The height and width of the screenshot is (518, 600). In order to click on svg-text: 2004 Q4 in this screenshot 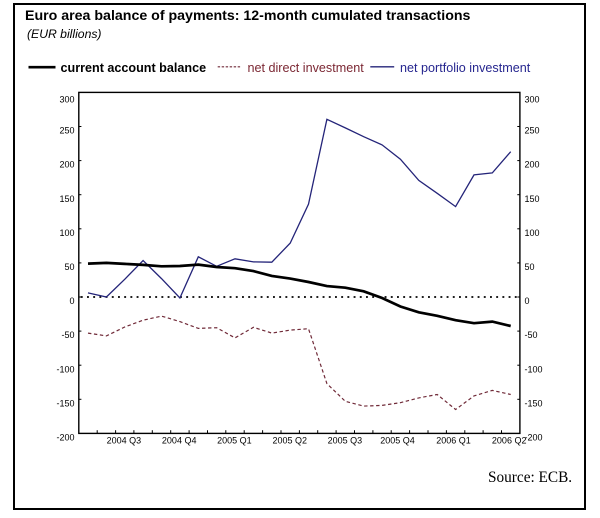, I will do `click(179, 440)`.